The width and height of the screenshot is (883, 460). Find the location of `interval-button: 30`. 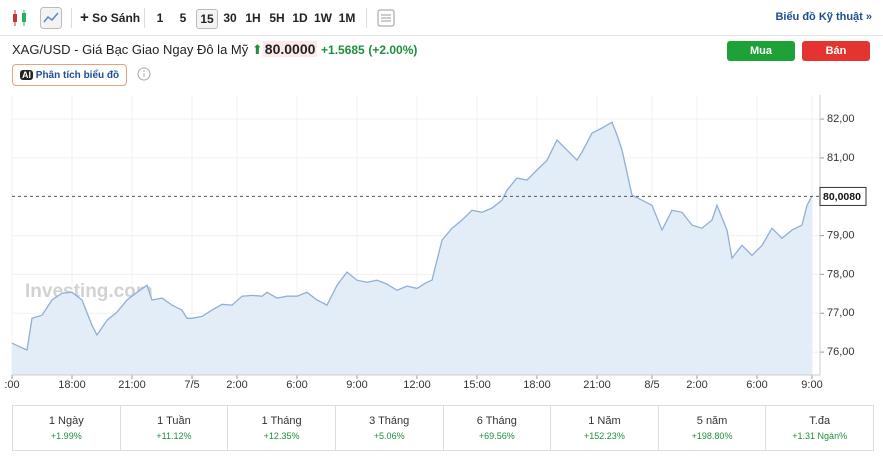

interval-button: 30 is located at coordinates (230, 18).